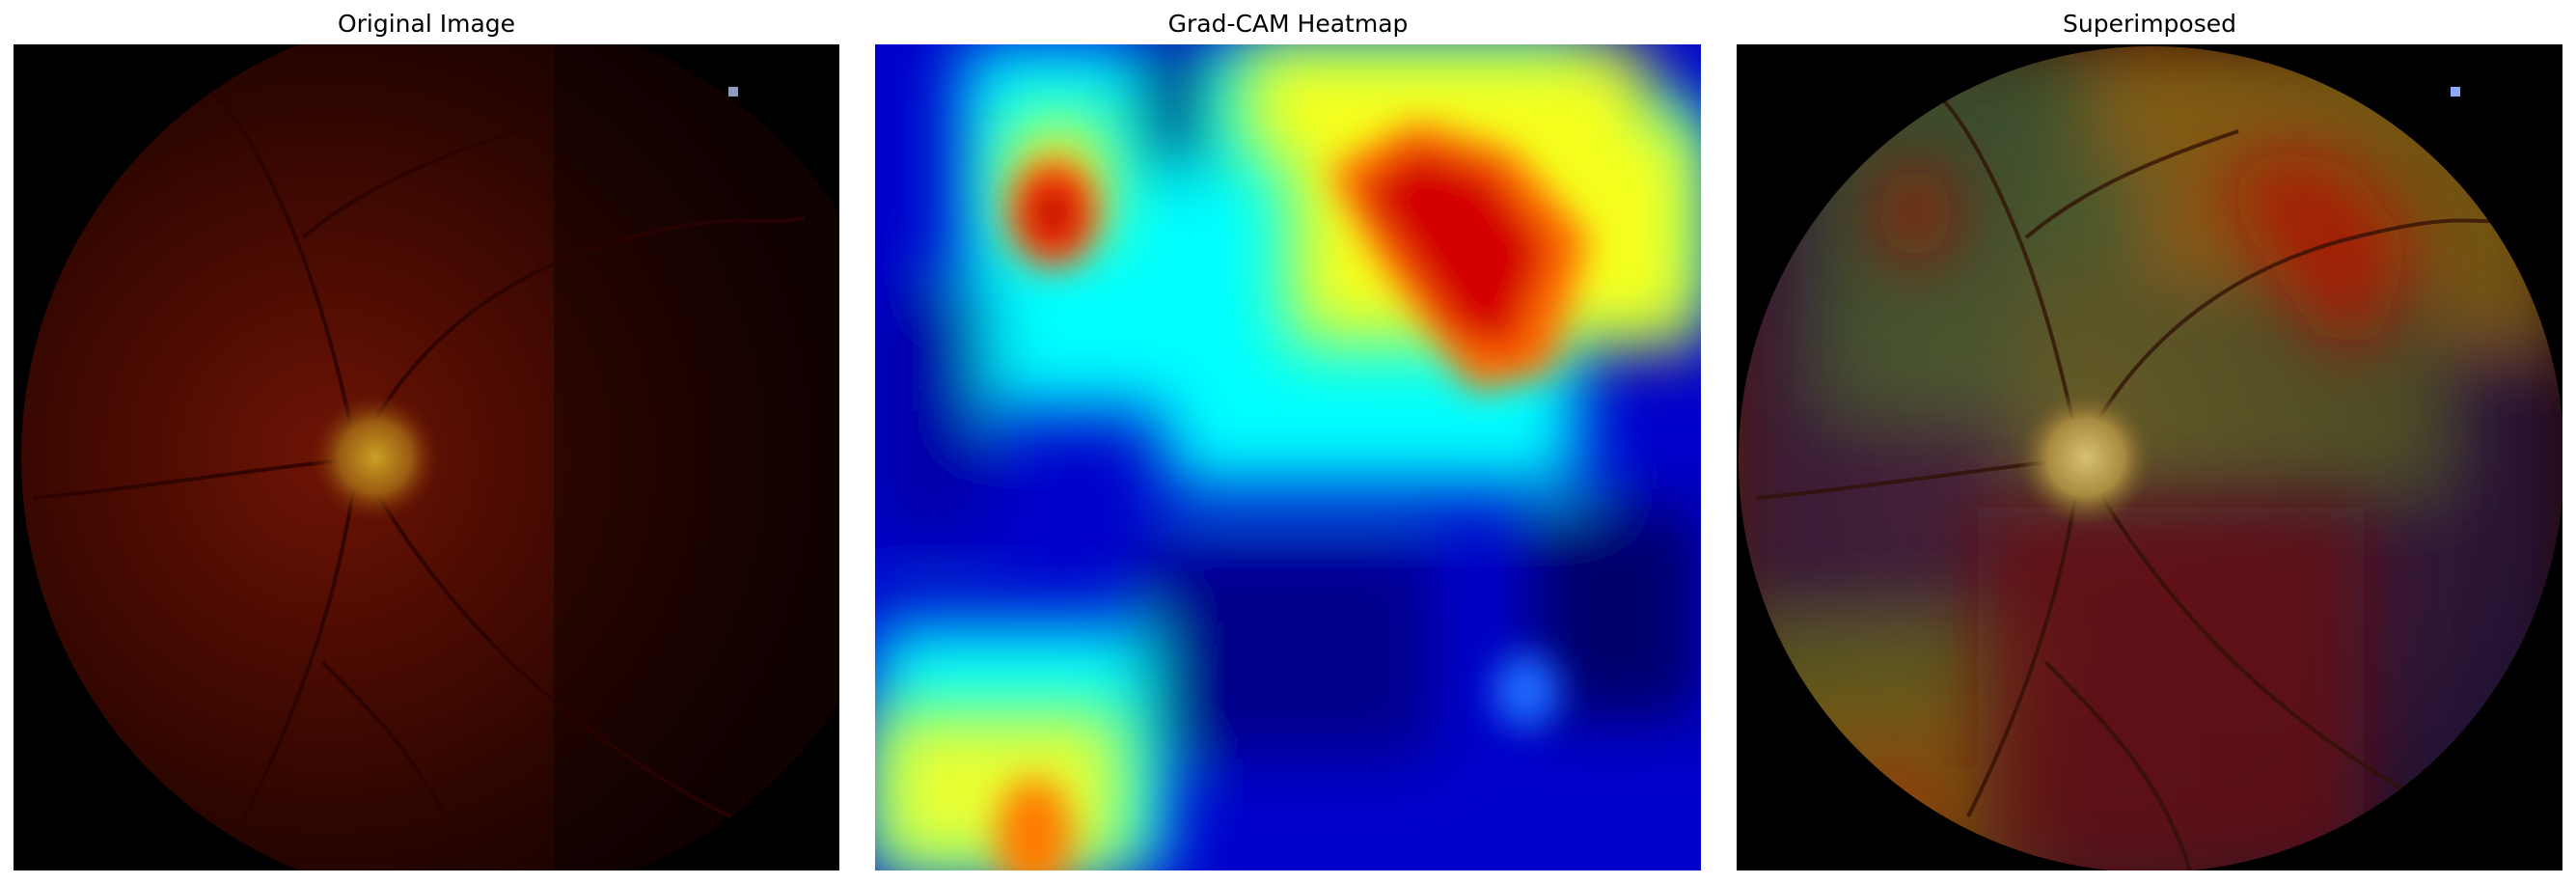  I want to click on gradcam-heatmap-title: Grad-CAM Heatmap, so click(1288, 24).